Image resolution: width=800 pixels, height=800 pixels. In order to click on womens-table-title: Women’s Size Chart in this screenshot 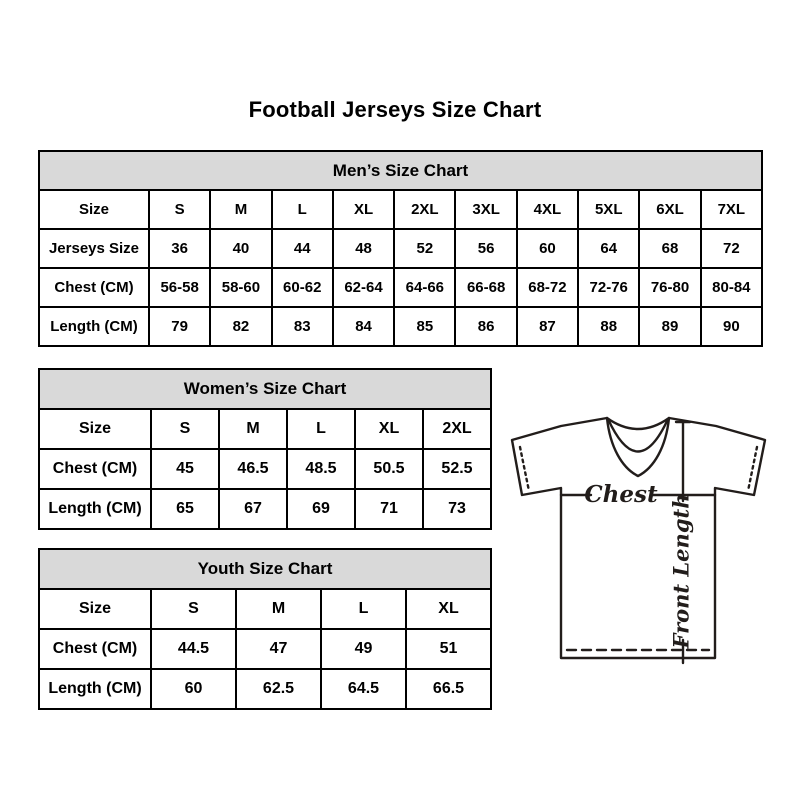, I will do `click(265, 389)`.